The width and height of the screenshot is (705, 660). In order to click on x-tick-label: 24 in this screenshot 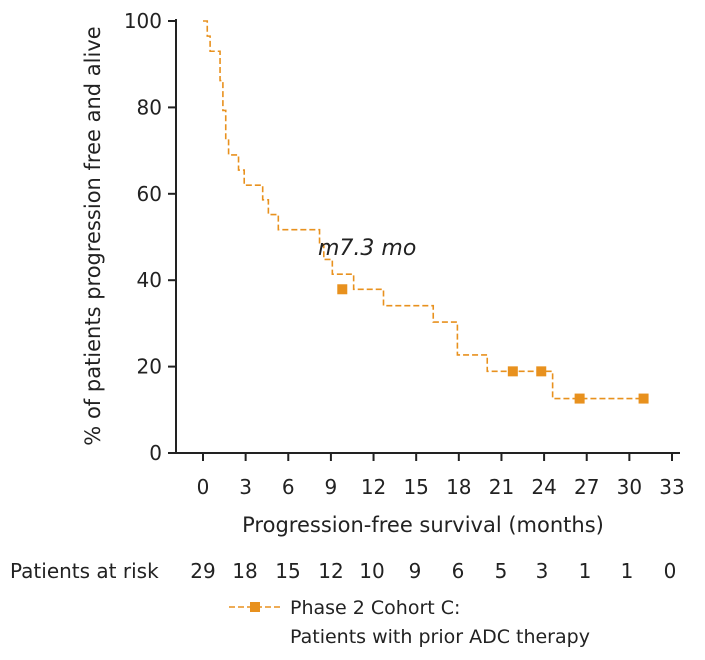, I will do `click(543, 487)`.